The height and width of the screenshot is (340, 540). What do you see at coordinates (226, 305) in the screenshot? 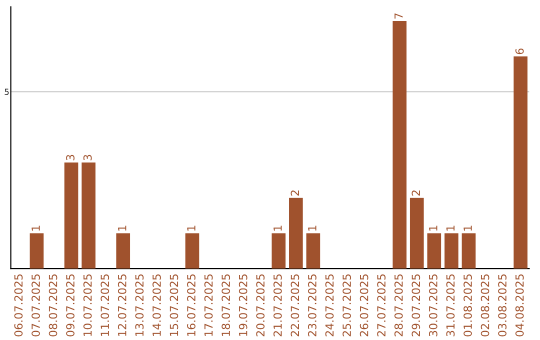
I see `x-tick-label: 18.07.2025` at bounding box center [226, 305].